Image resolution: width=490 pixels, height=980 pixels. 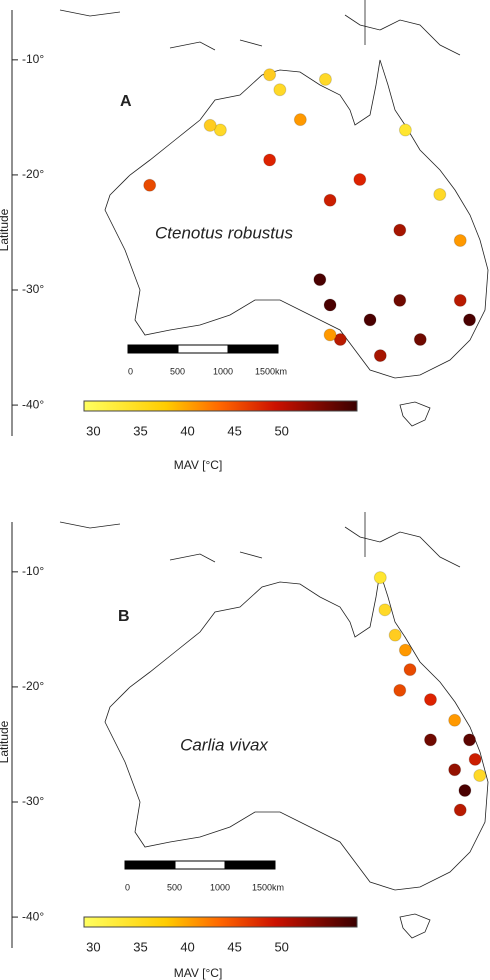 What do you see at coordinates (126, 101) in the screenshot?
I see `panel-label: A` at bounding box center [126, 101].